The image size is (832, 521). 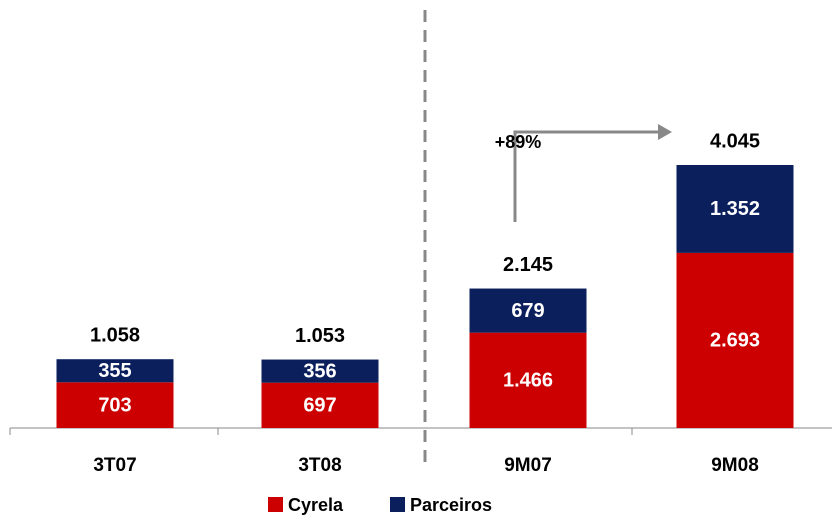 I want to click on value-label: 1.352, so click(x=735, y=209).